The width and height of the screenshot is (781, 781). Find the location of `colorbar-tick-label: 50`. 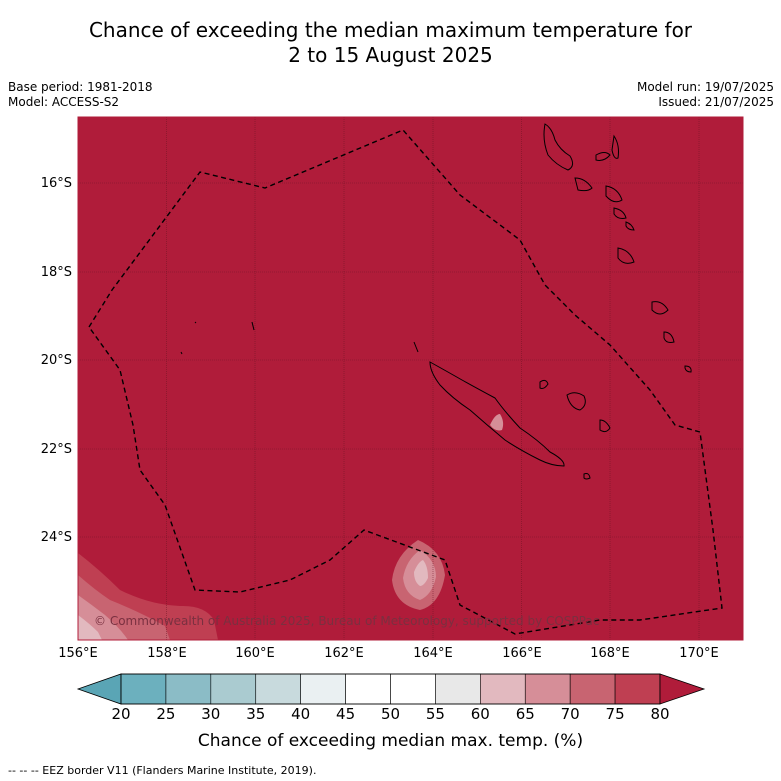

colorbar-tick-label: 50 is located at coordinates (390, 714).